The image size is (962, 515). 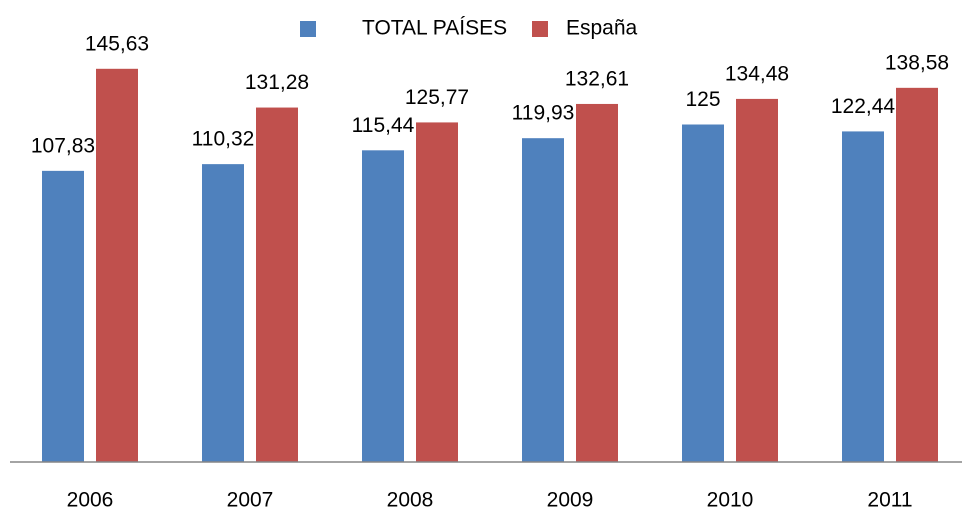 I want to click on value-label: 122,44, so click(x=863, y=106).